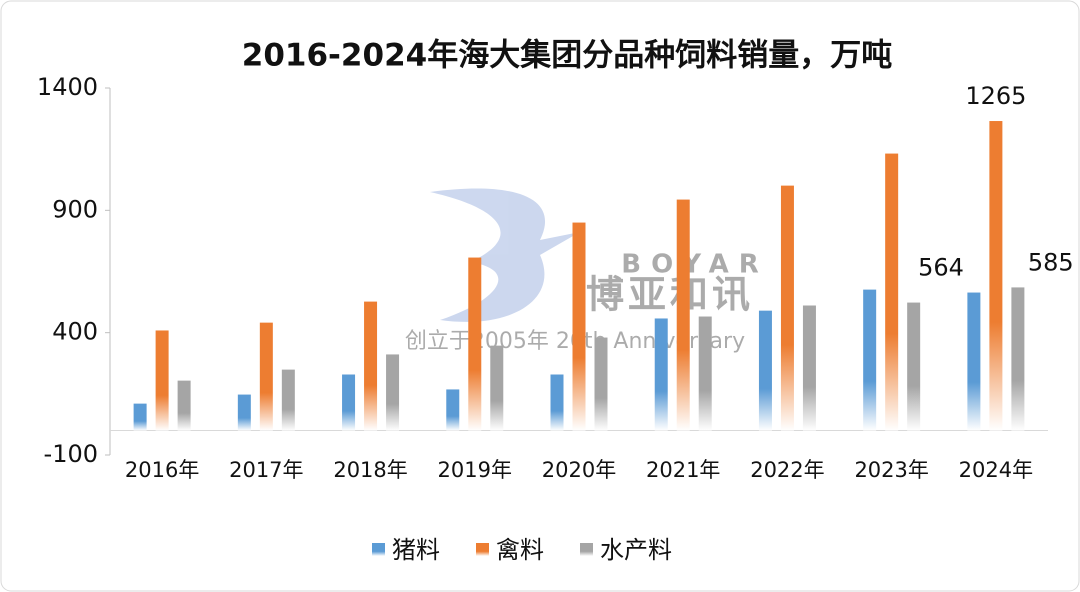  What do you see at coordinates (162, 470) in the screenshot?
I see `x-tick-label: 2016年` at bounding box center [162, 470].